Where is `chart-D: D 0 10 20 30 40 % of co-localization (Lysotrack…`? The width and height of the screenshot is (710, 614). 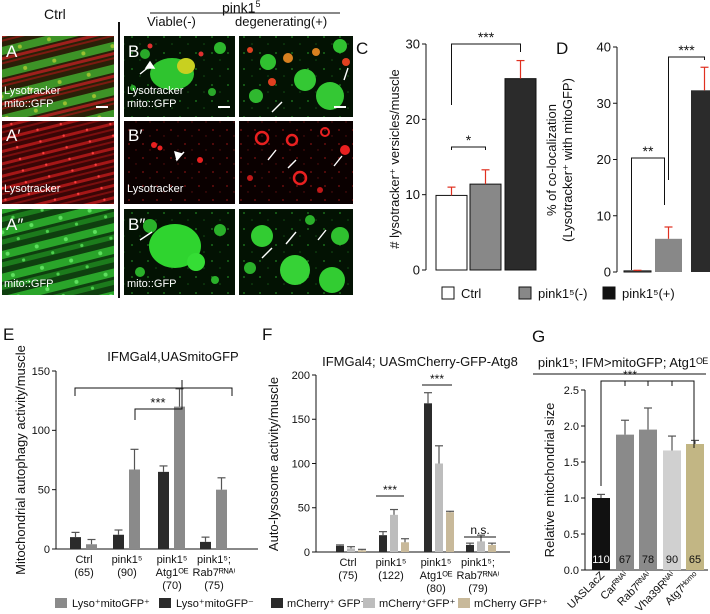 chart-D: D 0 10 20 30 40 % of co-localization (Lysotrack… is located at coordinates (627, 159).